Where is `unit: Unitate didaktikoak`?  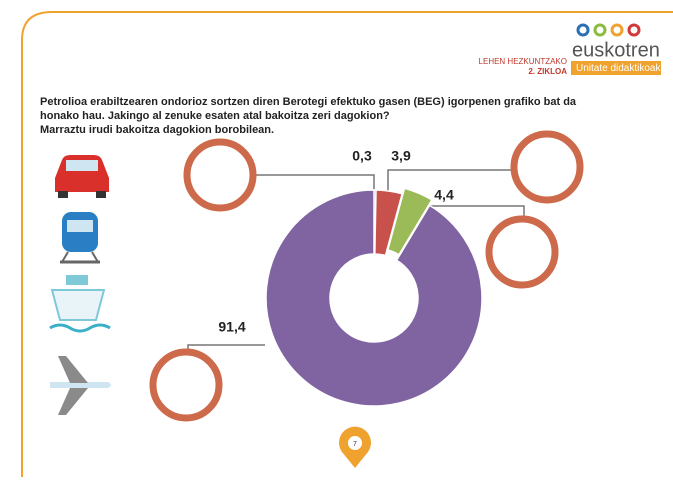
unit: Unitate didaktikoak is located at coordinates (618, 68).